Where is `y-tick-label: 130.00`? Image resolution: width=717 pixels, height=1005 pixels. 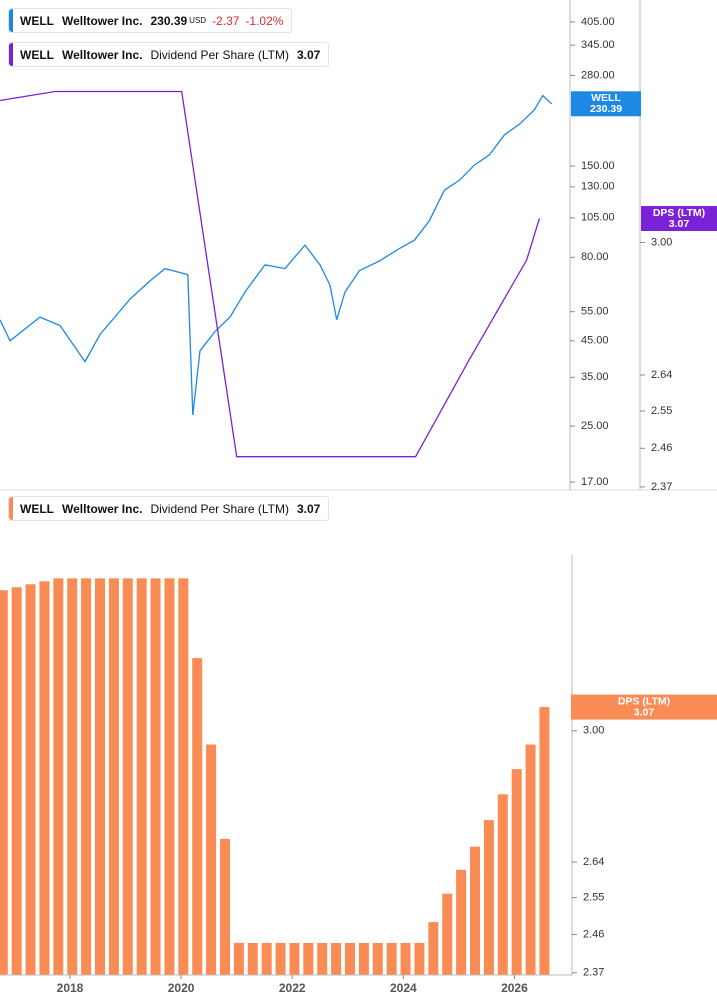 y-tick-label: 130.00 is located at coordinates (598, 187).